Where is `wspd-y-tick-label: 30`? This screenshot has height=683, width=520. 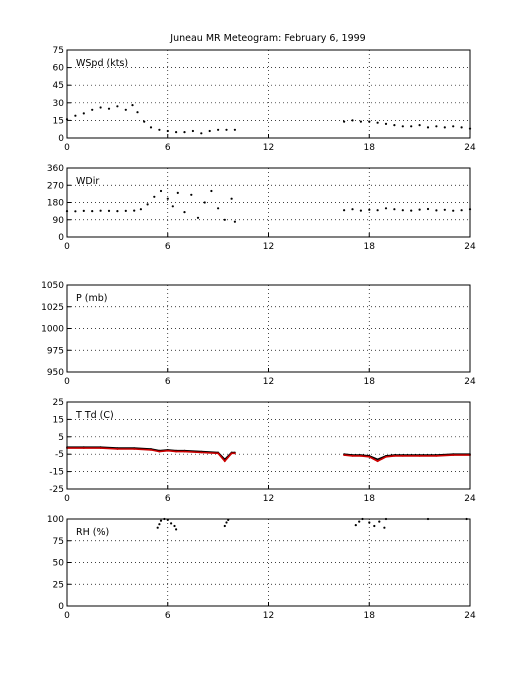
wspd-y-tick-label: 30 is located at coordinates (59, 104).